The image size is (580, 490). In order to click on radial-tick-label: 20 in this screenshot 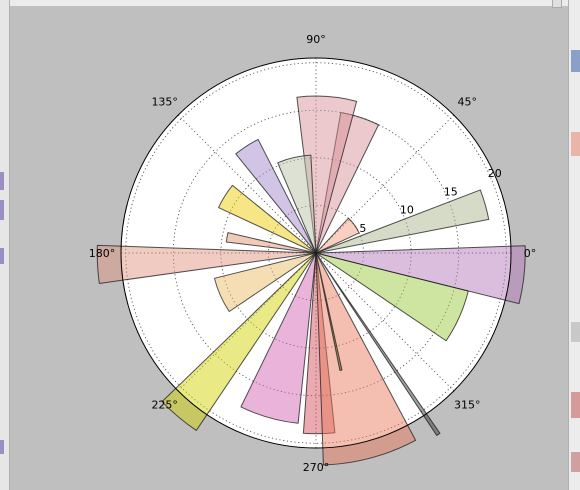, I will do `click(495, 173)`.